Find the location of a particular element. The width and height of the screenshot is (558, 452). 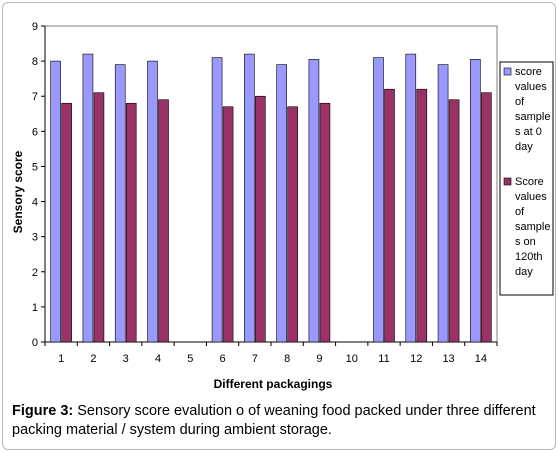

legend-entry-line: score is located at coordinates (528, 72).